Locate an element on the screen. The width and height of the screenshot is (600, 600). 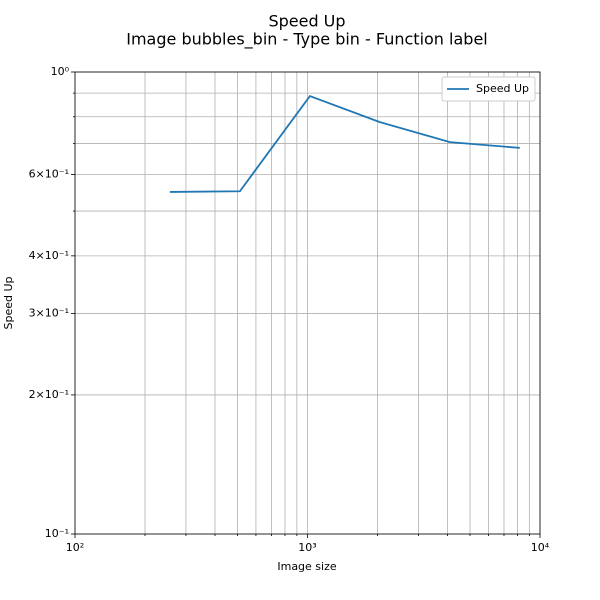
y-tick-label: 10⁰ is located at coordinates (60, 71).